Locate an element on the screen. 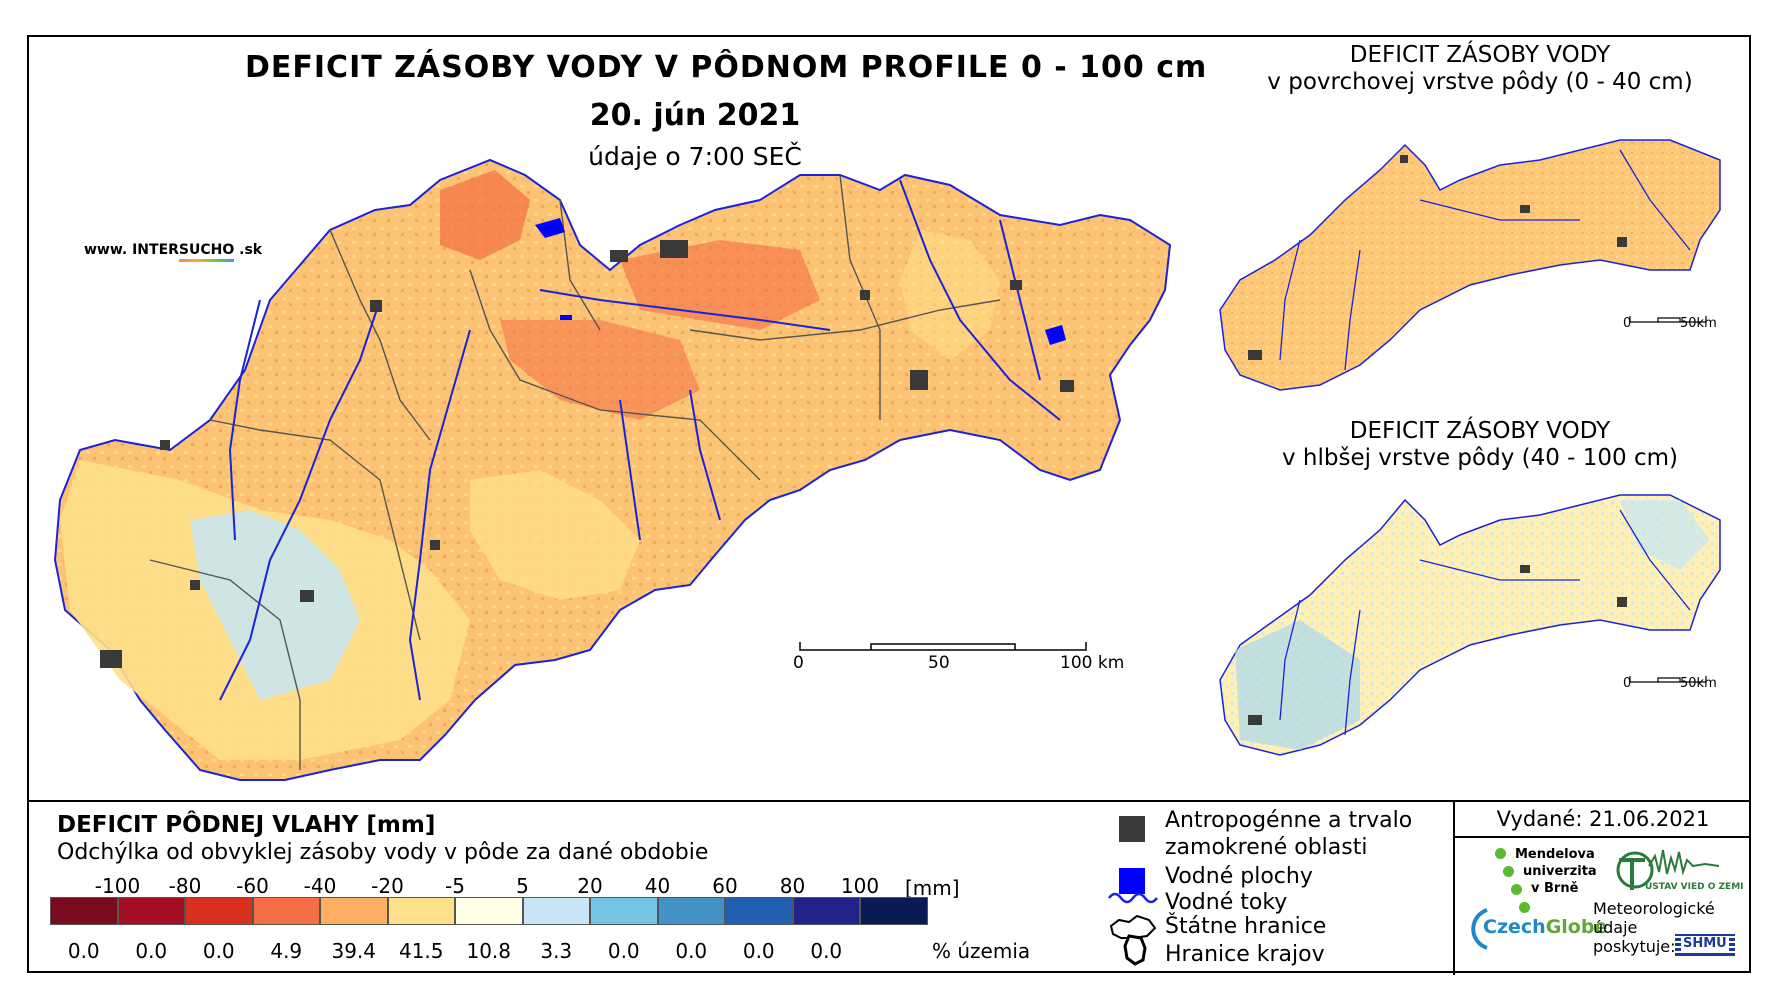 The height and width of the screenshot is (1003, 1772). brand-suffix: .sk is located at coordinates (248, 250).